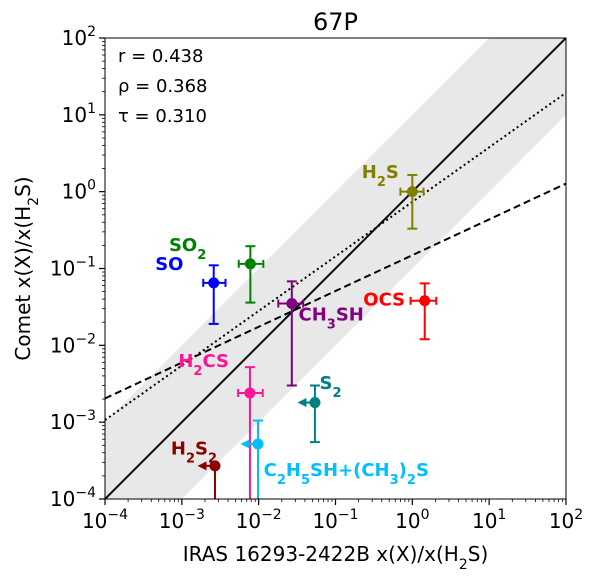 Image resolution: width=595 pixels, height=576 pixels. Describe the element at coordinates (259, 520) in the screenshot. I see `x-tick-label: 10⁻²` at that location.